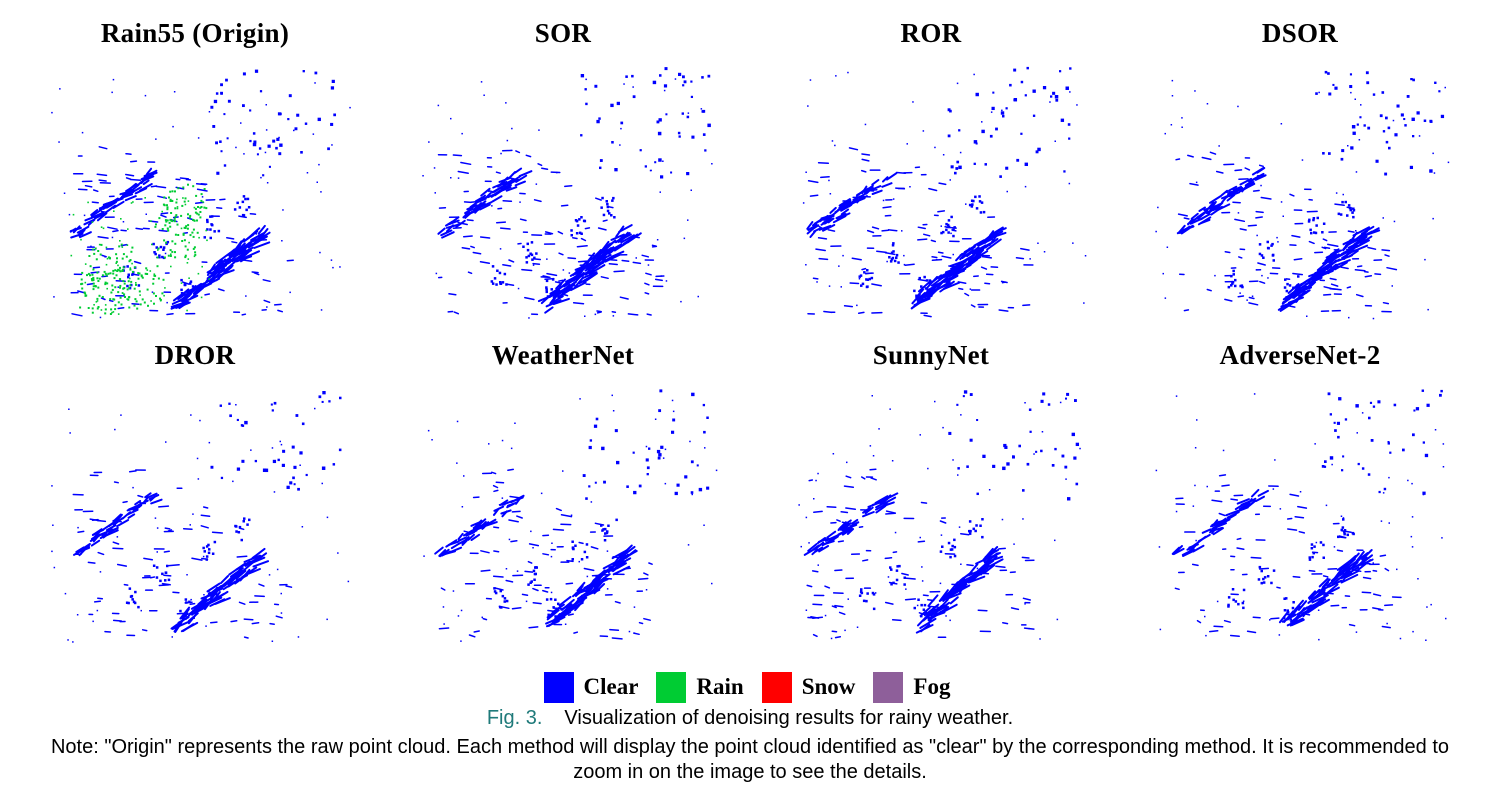 This screenshot has height=800, width=1500. What do you see at coordinates (720, 686) in the screenshot?
I see `legend-label: Rain` at bounding box center [720, 686].